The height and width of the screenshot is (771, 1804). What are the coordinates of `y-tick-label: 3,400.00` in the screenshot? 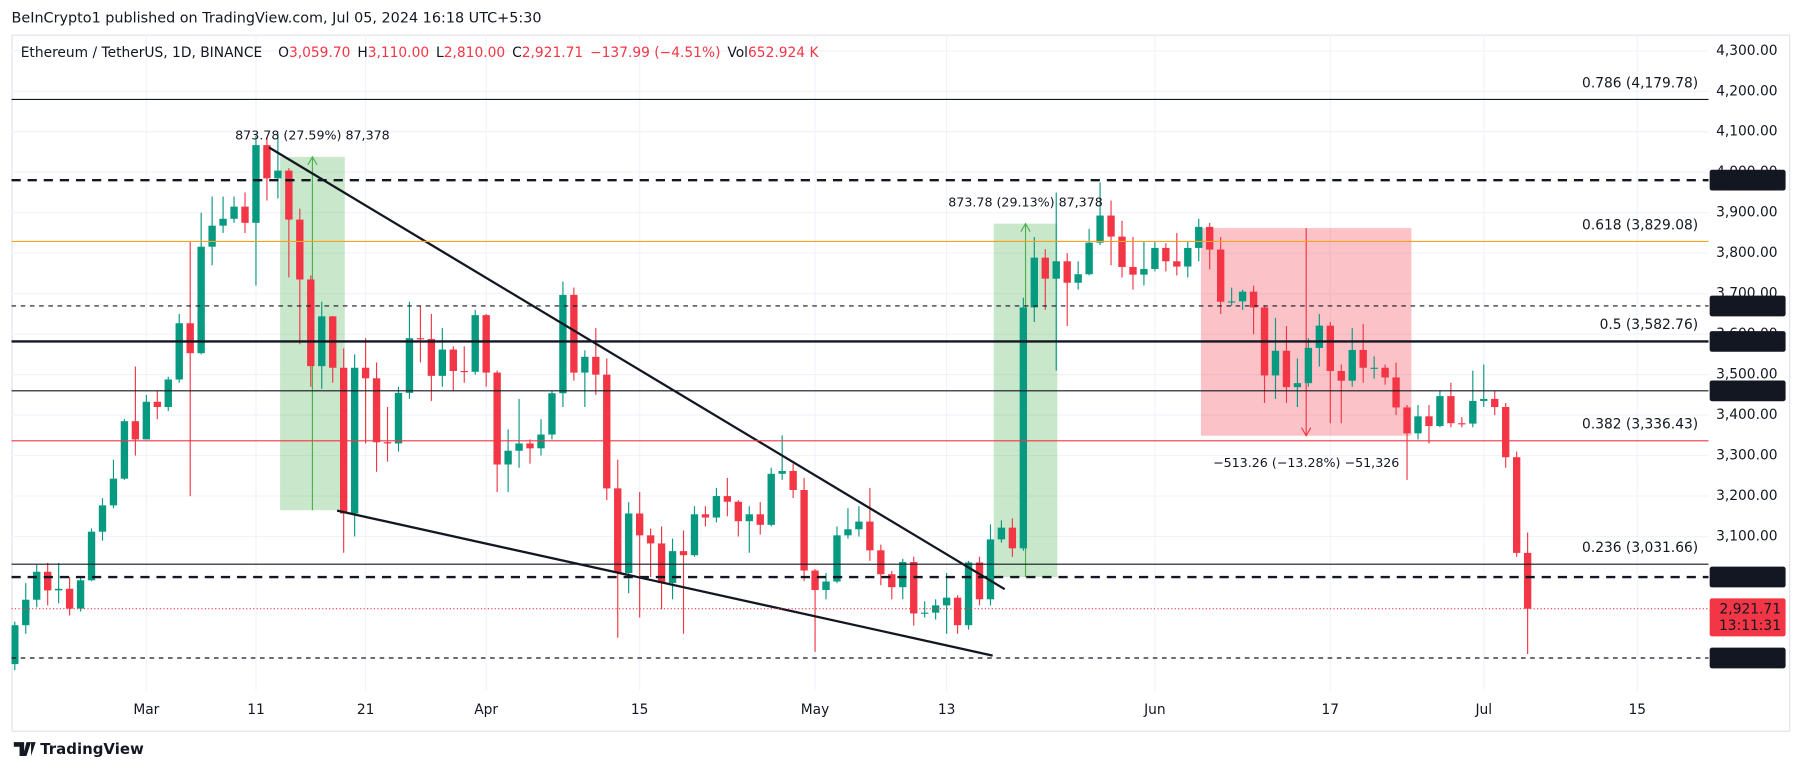 It's located at (1746, 415).